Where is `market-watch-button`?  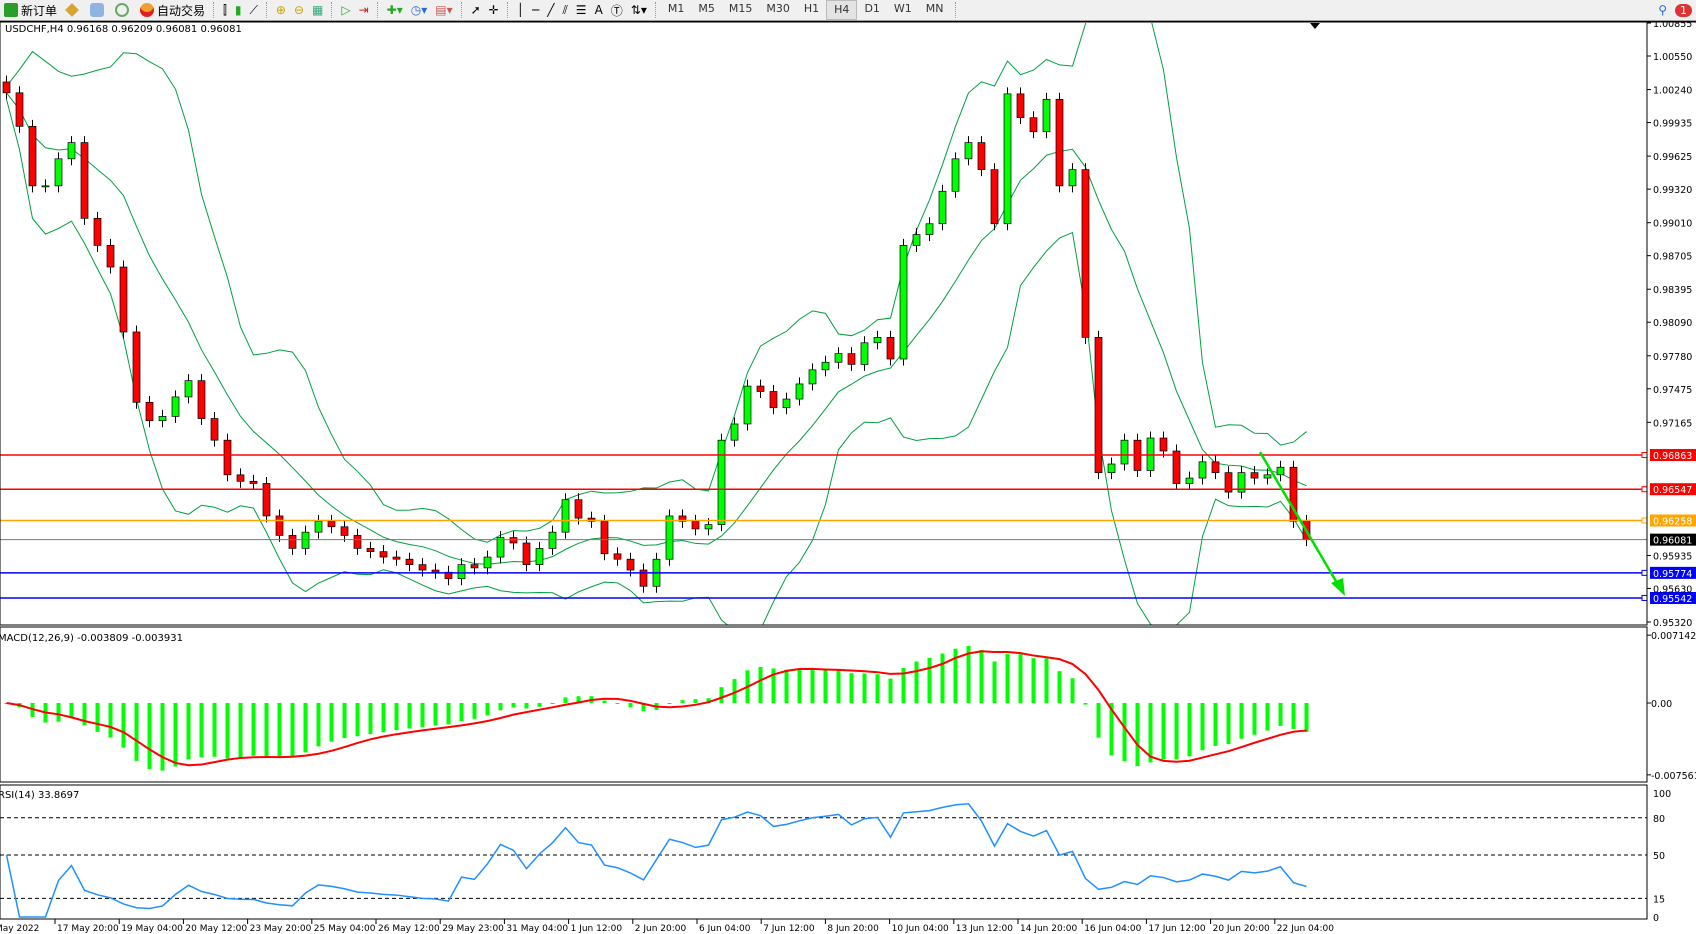 market-watch-button is located at coordinates (73, 10).